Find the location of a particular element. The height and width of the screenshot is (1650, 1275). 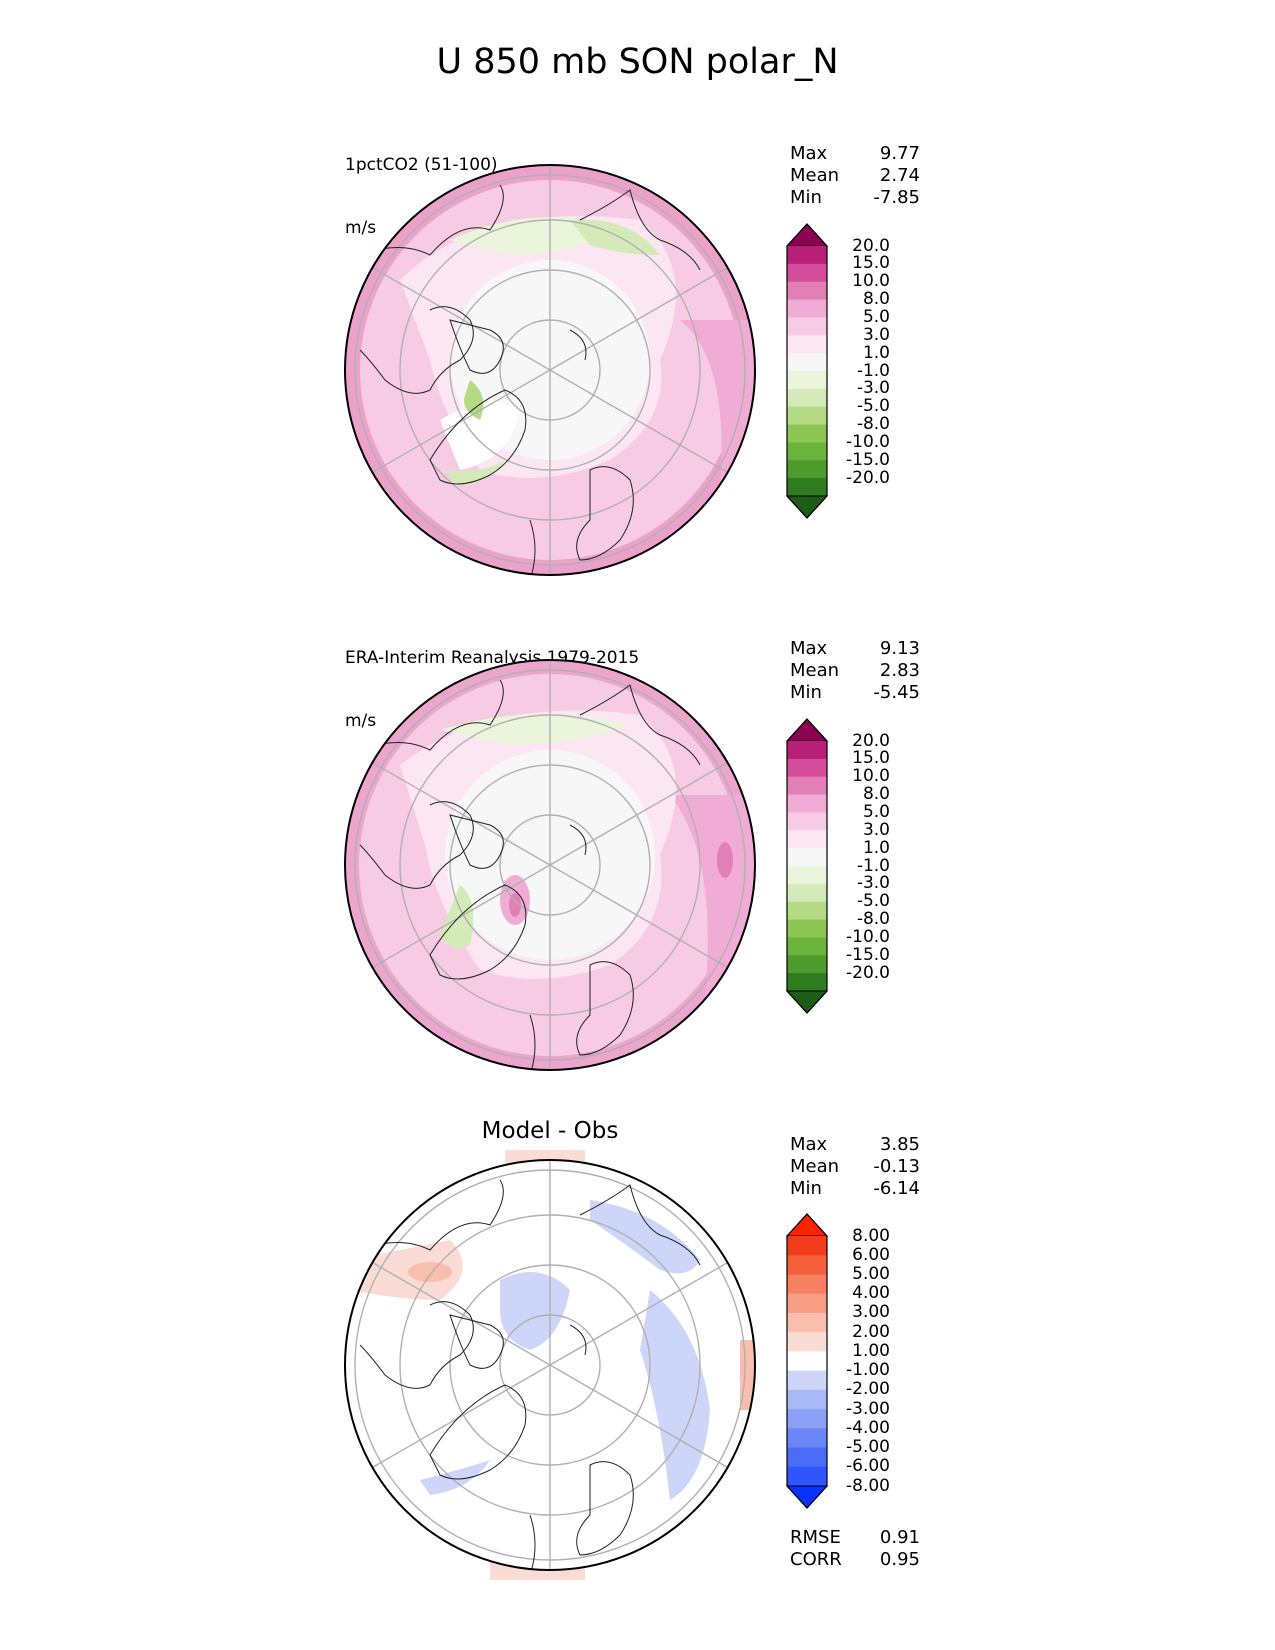

stat-row-mean: Mean 2.83 is located at coordinates (855, 671).